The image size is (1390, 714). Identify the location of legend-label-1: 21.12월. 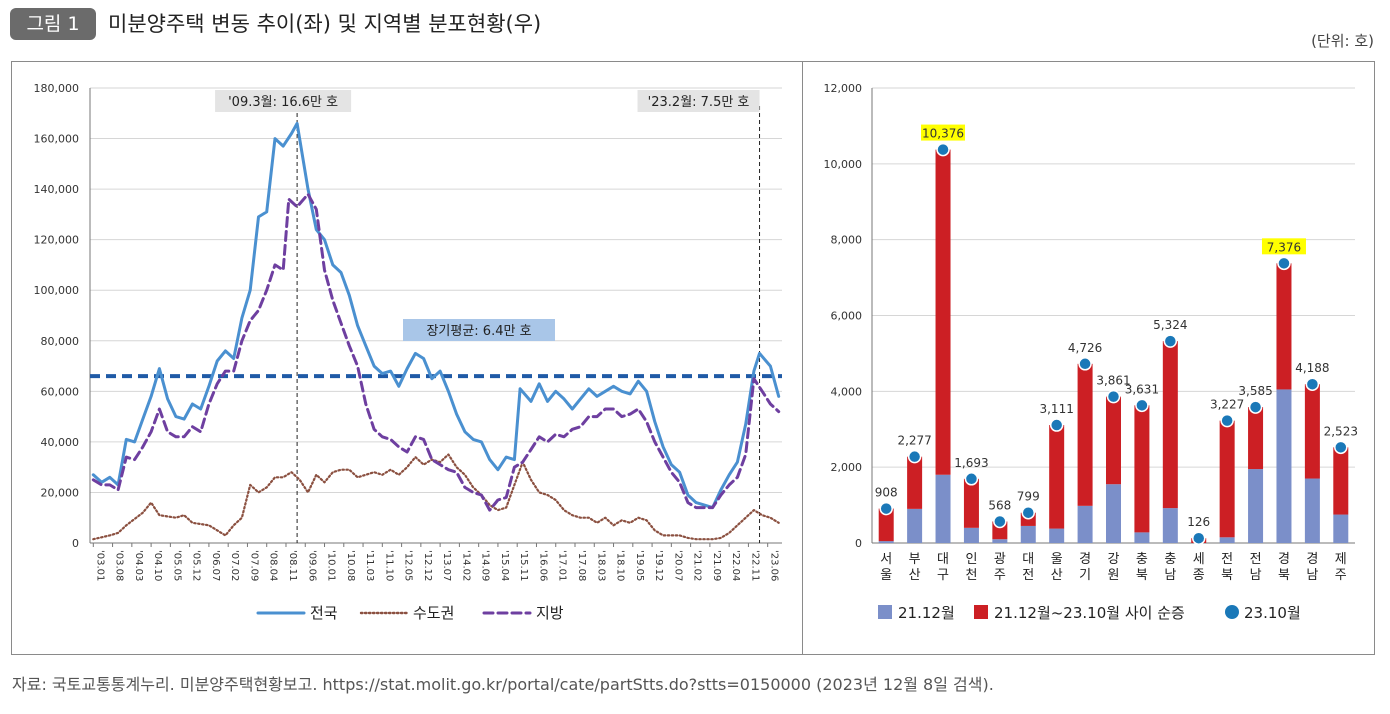
(926, 613).